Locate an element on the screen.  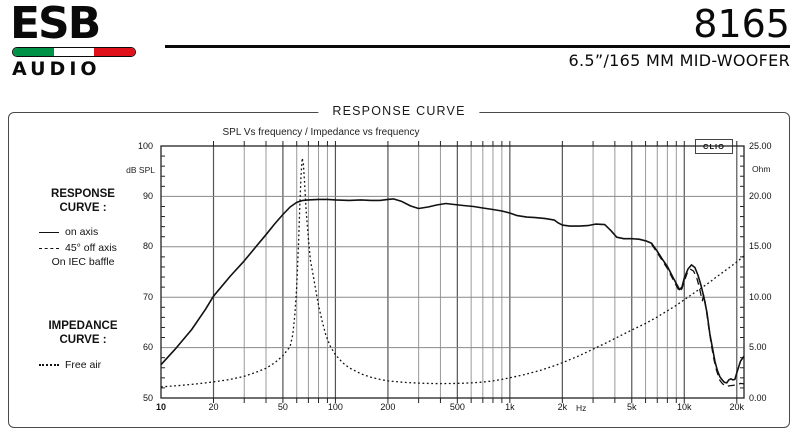
response-heading-line1: RESPONSE is located at coordinates (83, 194).